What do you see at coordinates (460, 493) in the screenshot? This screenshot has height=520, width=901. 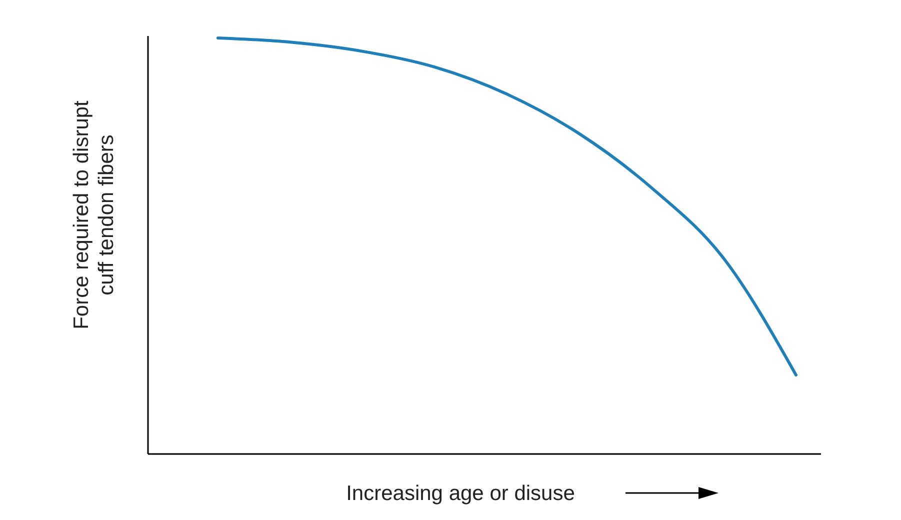 I see `x-axis-title: Increasing age or disuse` at bounding box center [460, 493].